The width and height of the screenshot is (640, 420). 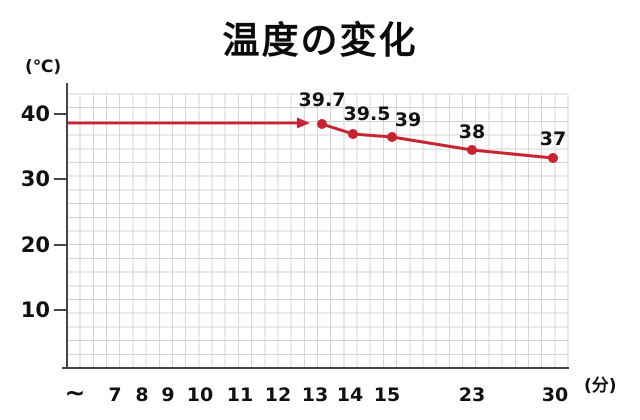 What do you see at coordinates (322, 100) in the screenshot?
I see `data-point-label: 39.7` at bounding box center [322, 100].